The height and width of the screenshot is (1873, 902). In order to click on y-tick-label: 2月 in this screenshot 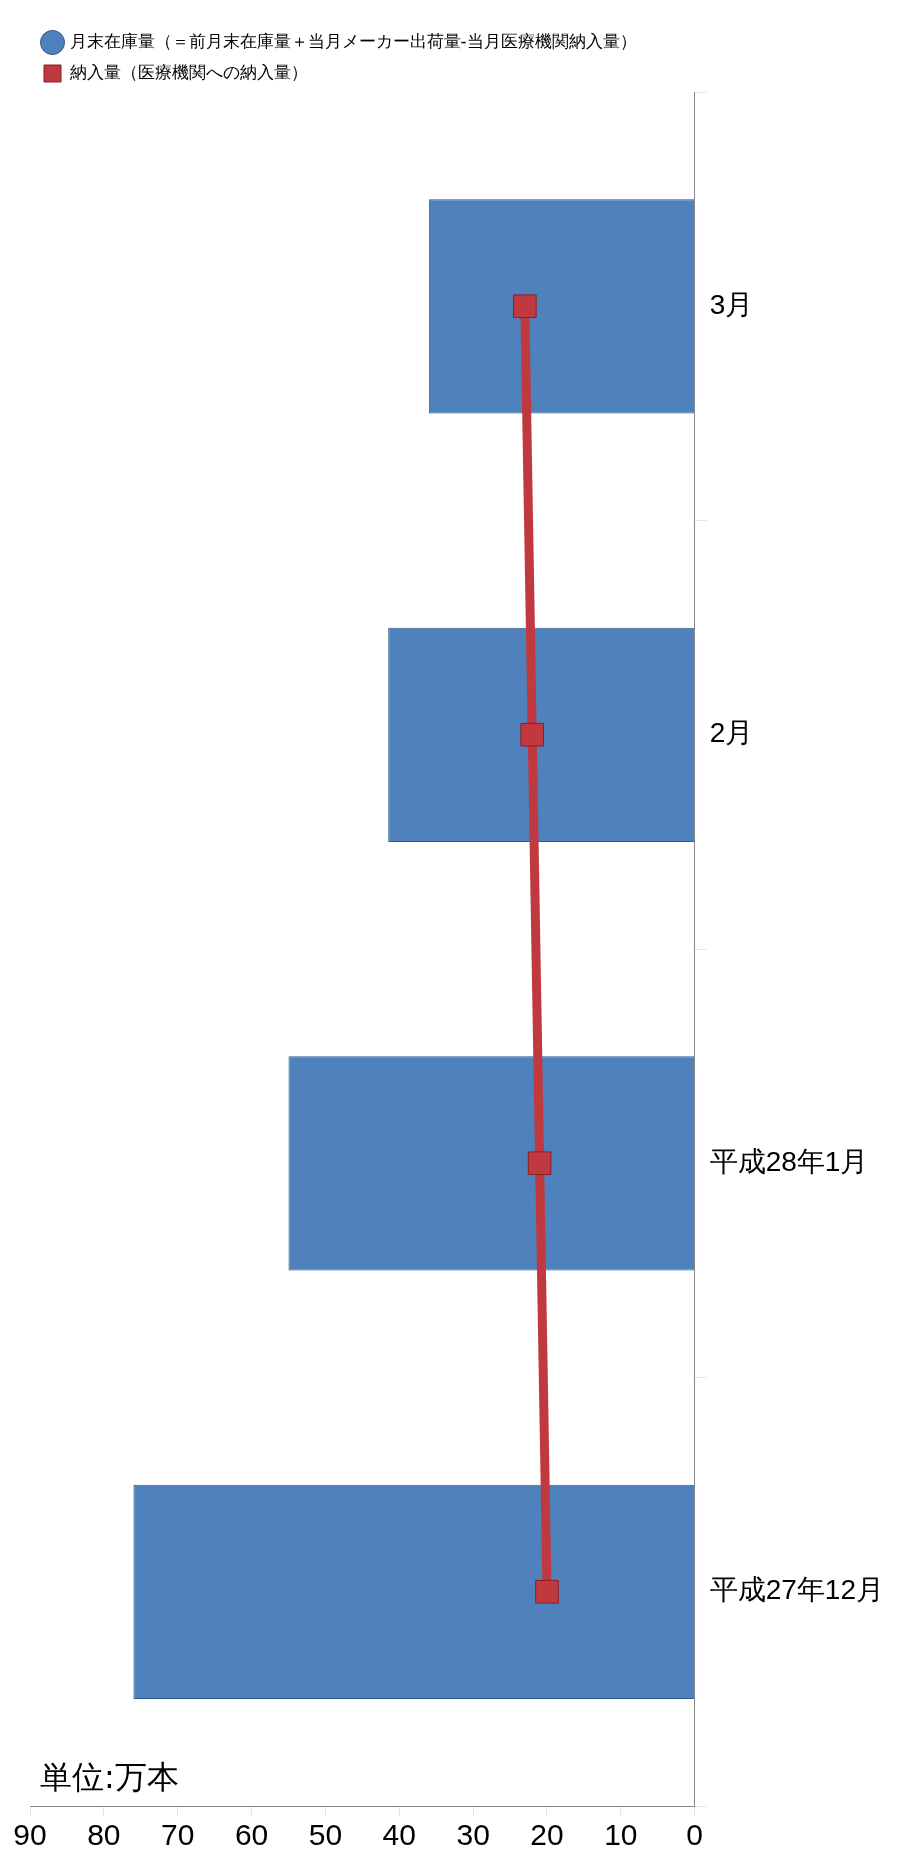, I will do `click(731, 733)`.